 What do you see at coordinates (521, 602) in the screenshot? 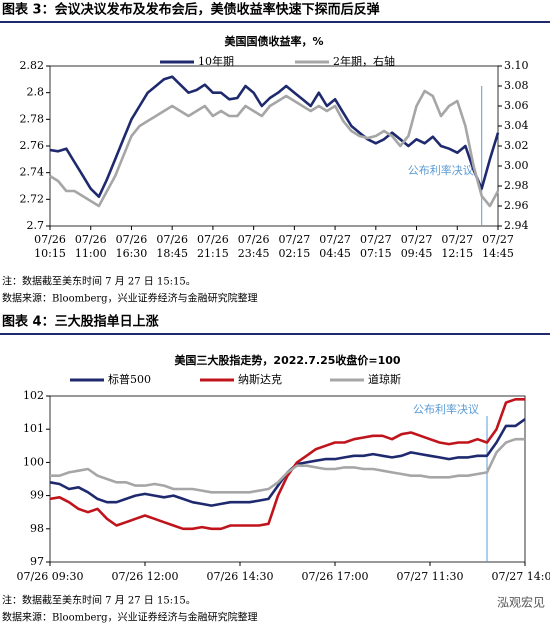
I see `watermark: 泓观宏见` at bounding box center [521, 602].